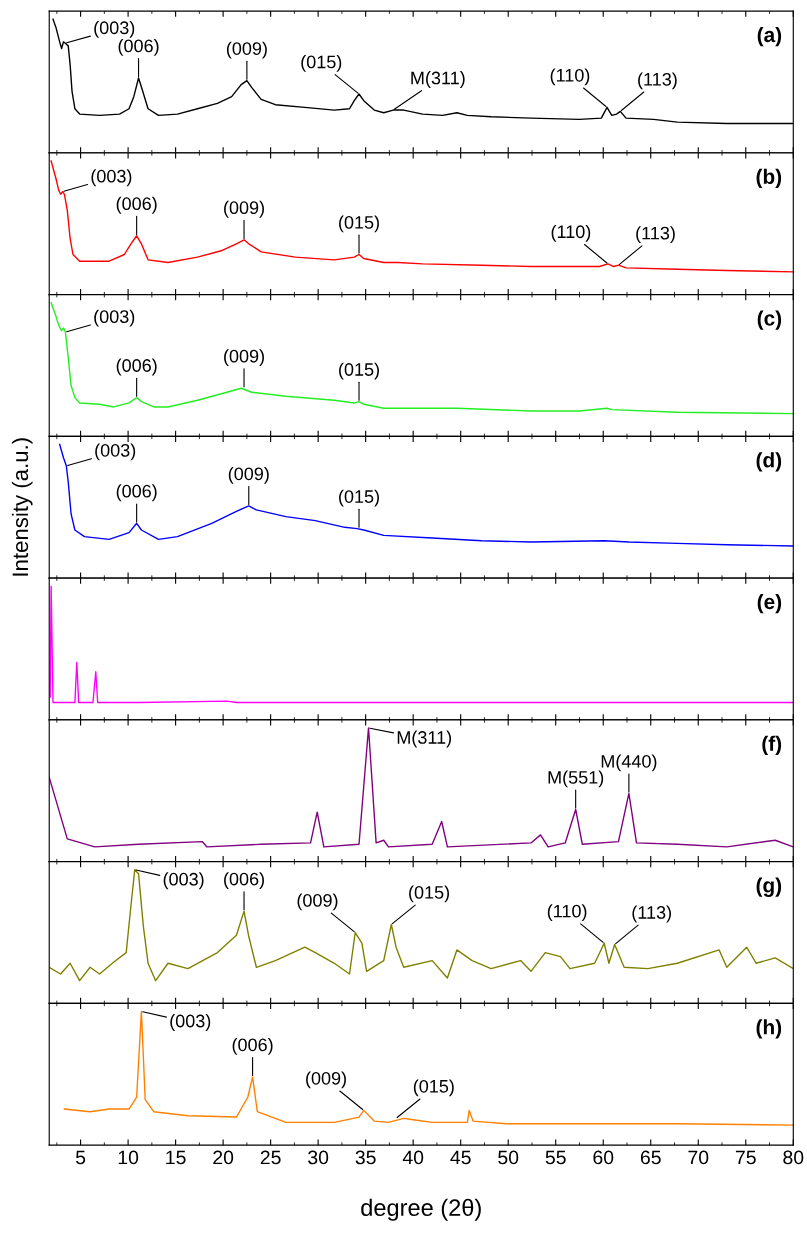  Describe the element at coordinates (629, 763) in the screenshot. I see `annotation: M(440)` at that location.